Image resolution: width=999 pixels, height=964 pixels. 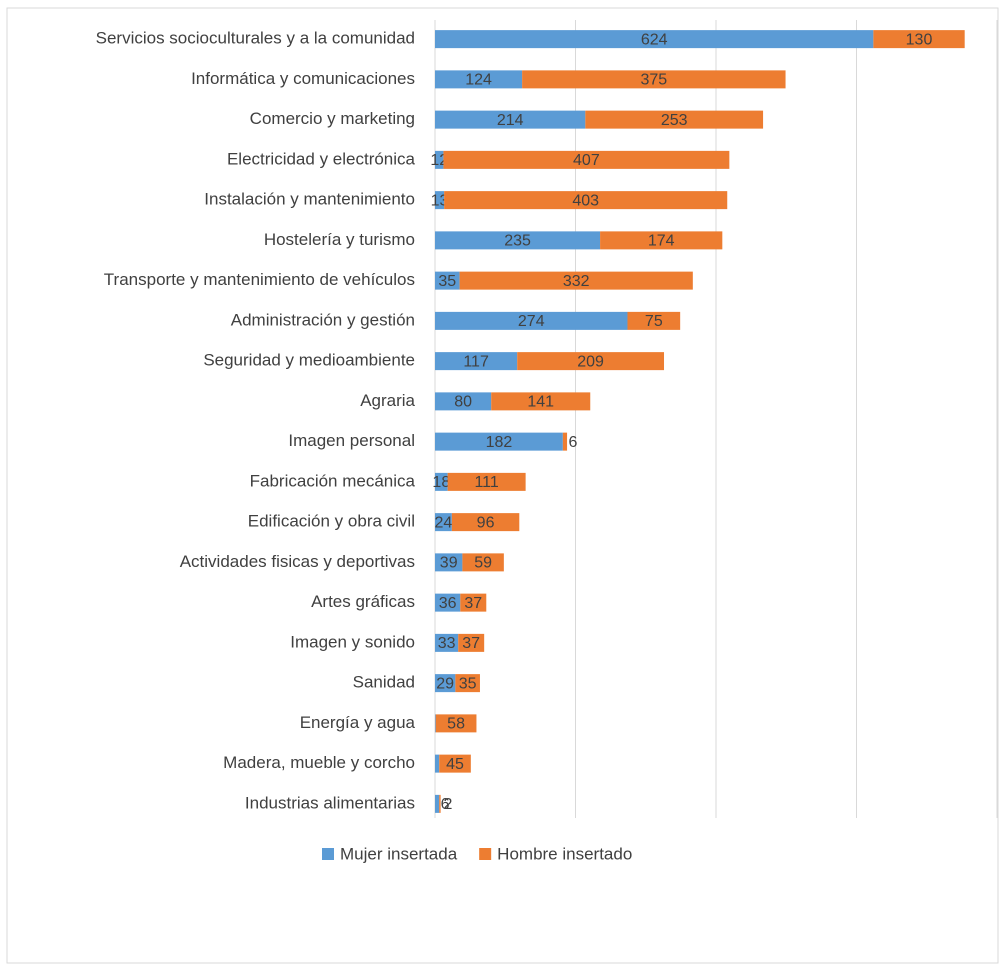 What do you see at coordinates (351, 440) in the screenshot?
I see `y-tick-label: Imagen personal` at bounding box center [351, 440].